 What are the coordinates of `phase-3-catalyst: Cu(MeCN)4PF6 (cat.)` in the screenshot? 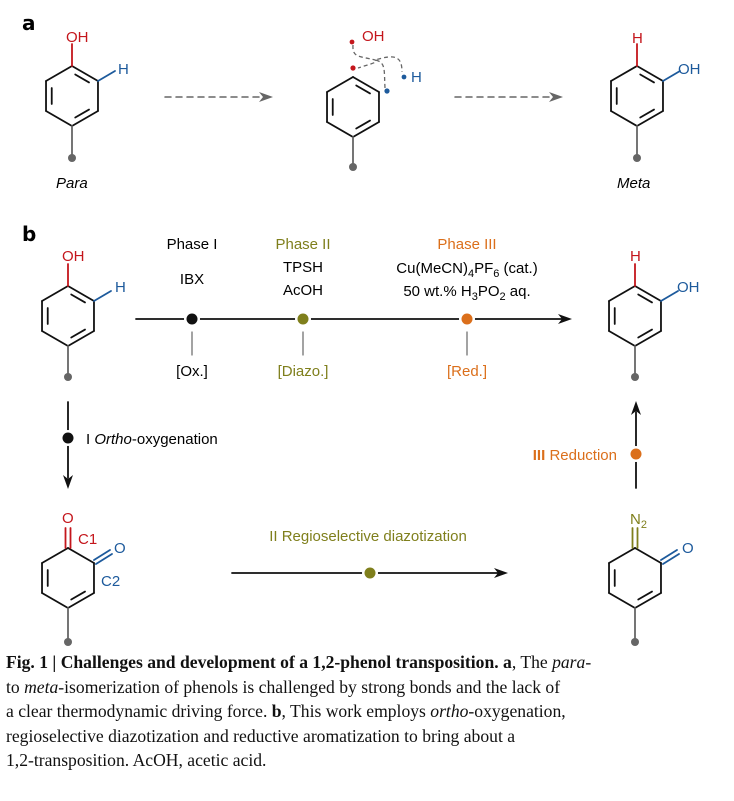 It's located at (466, 270).